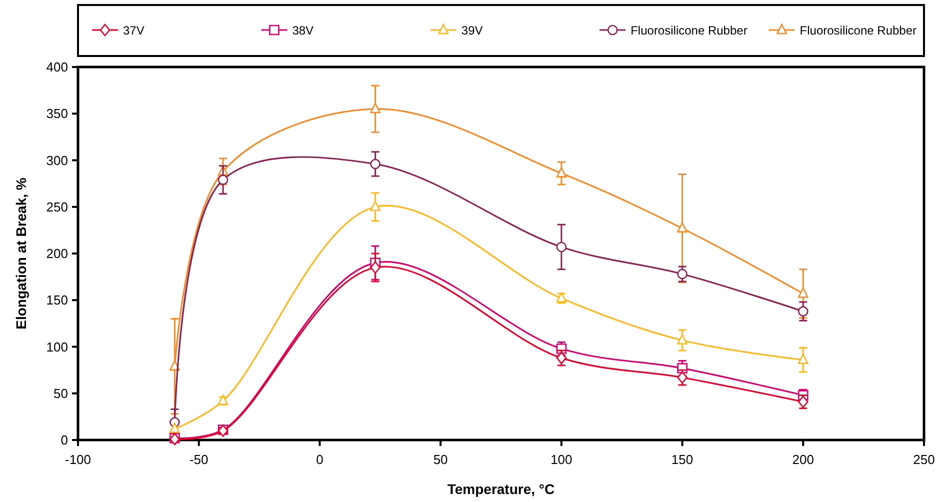 The width and height of the screenshot is (951, 502). I want to click on y-axis-title: Elongation at Break, %, so click(21, 253).